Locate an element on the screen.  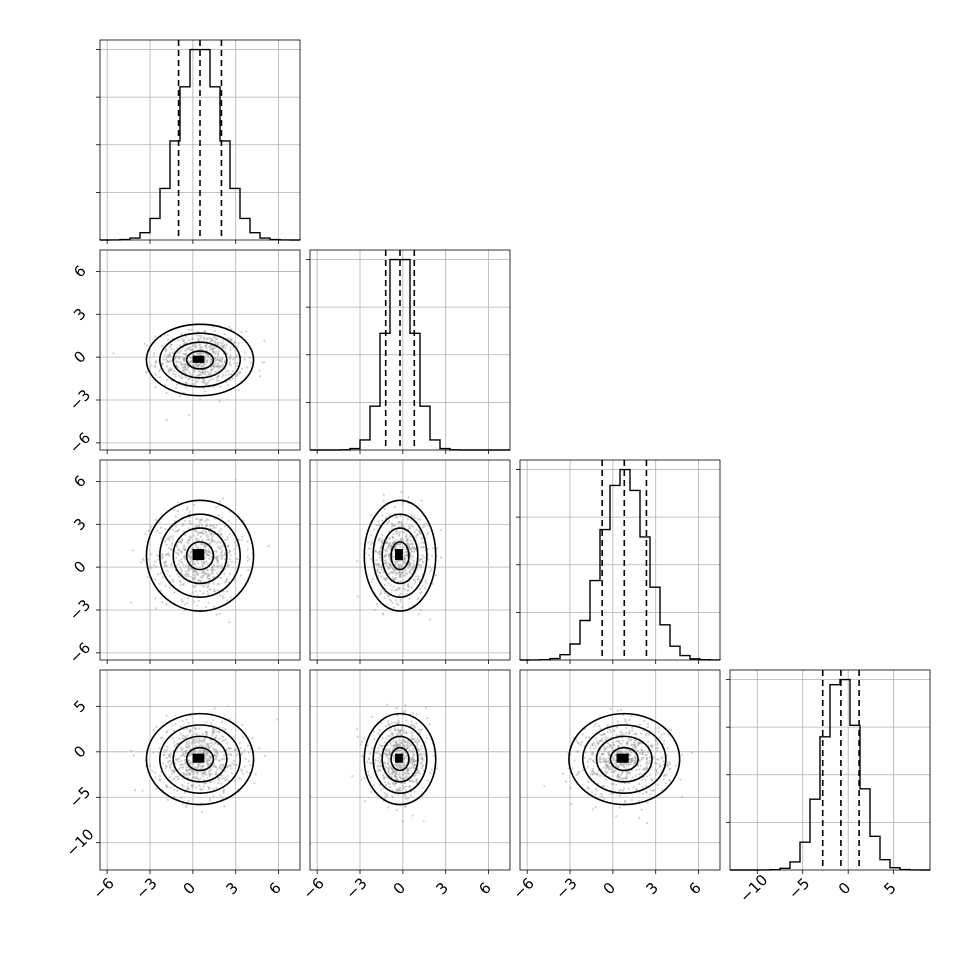
x-tick-label: 0 is located at coordinates (189, 888).